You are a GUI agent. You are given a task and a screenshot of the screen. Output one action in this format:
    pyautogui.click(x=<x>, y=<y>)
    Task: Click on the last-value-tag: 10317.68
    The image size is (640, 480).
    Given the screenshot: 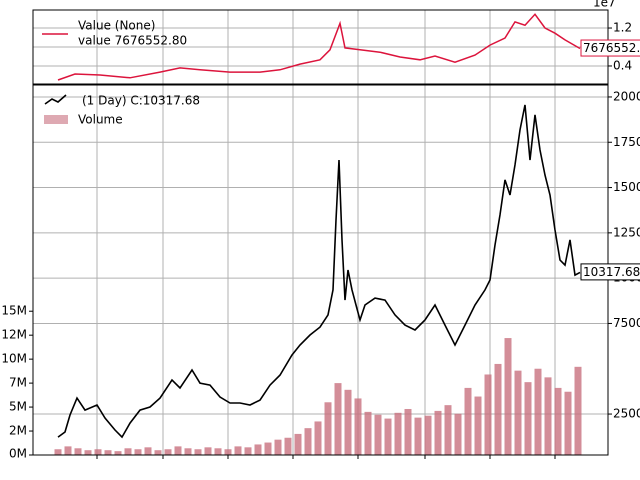 What is the action you would take?
    pyautogui.click(x=611, y=272)
    